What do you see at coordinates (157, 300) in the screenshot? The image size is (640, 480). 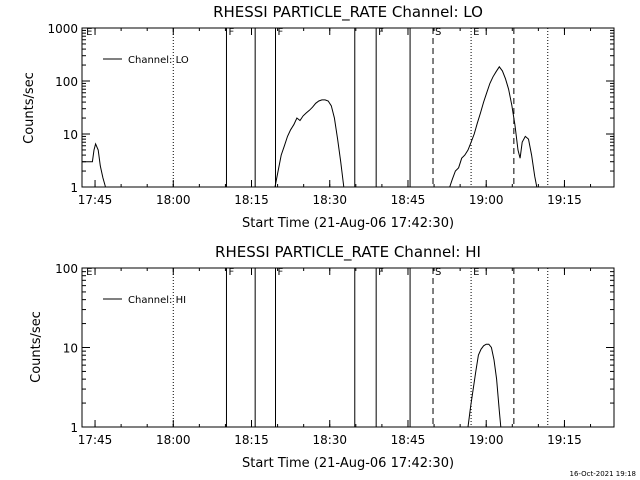 I see `legend-label: Channel: HI` at bounding box center [157, 300].